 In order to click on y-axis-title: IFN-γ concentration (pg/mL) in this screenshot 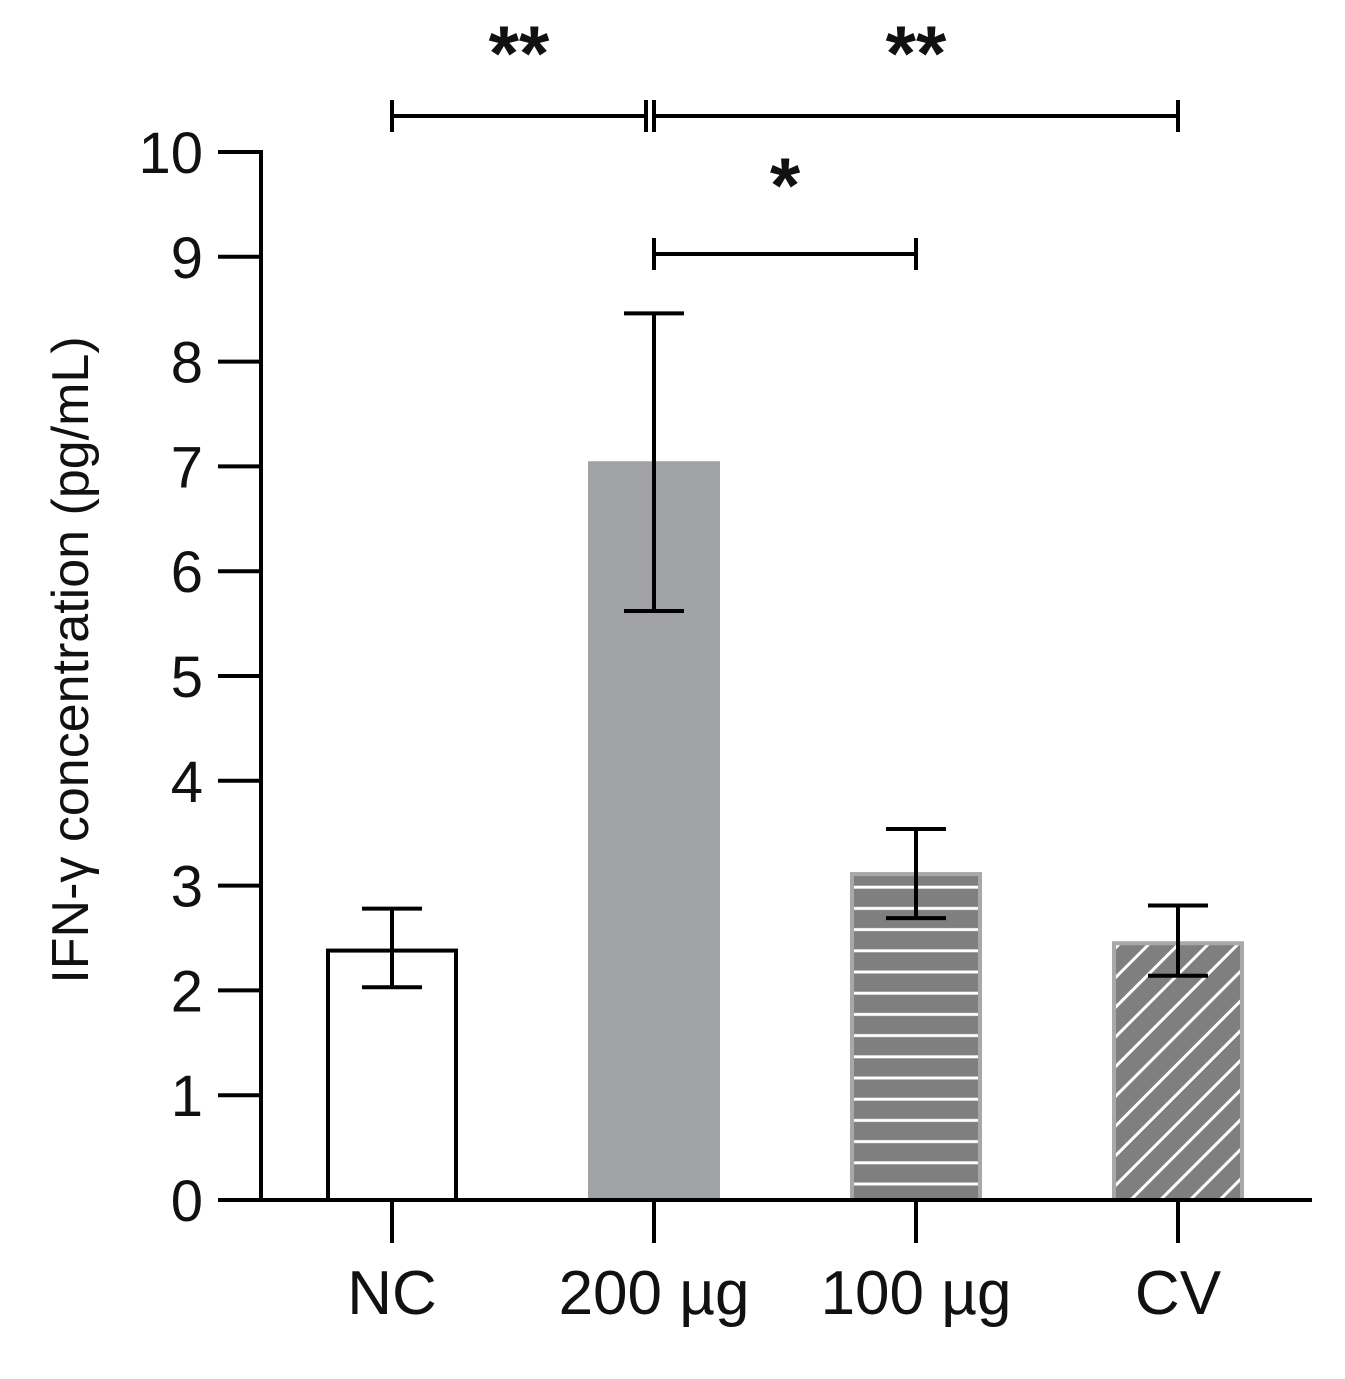, I will do `click(71, 659)`.